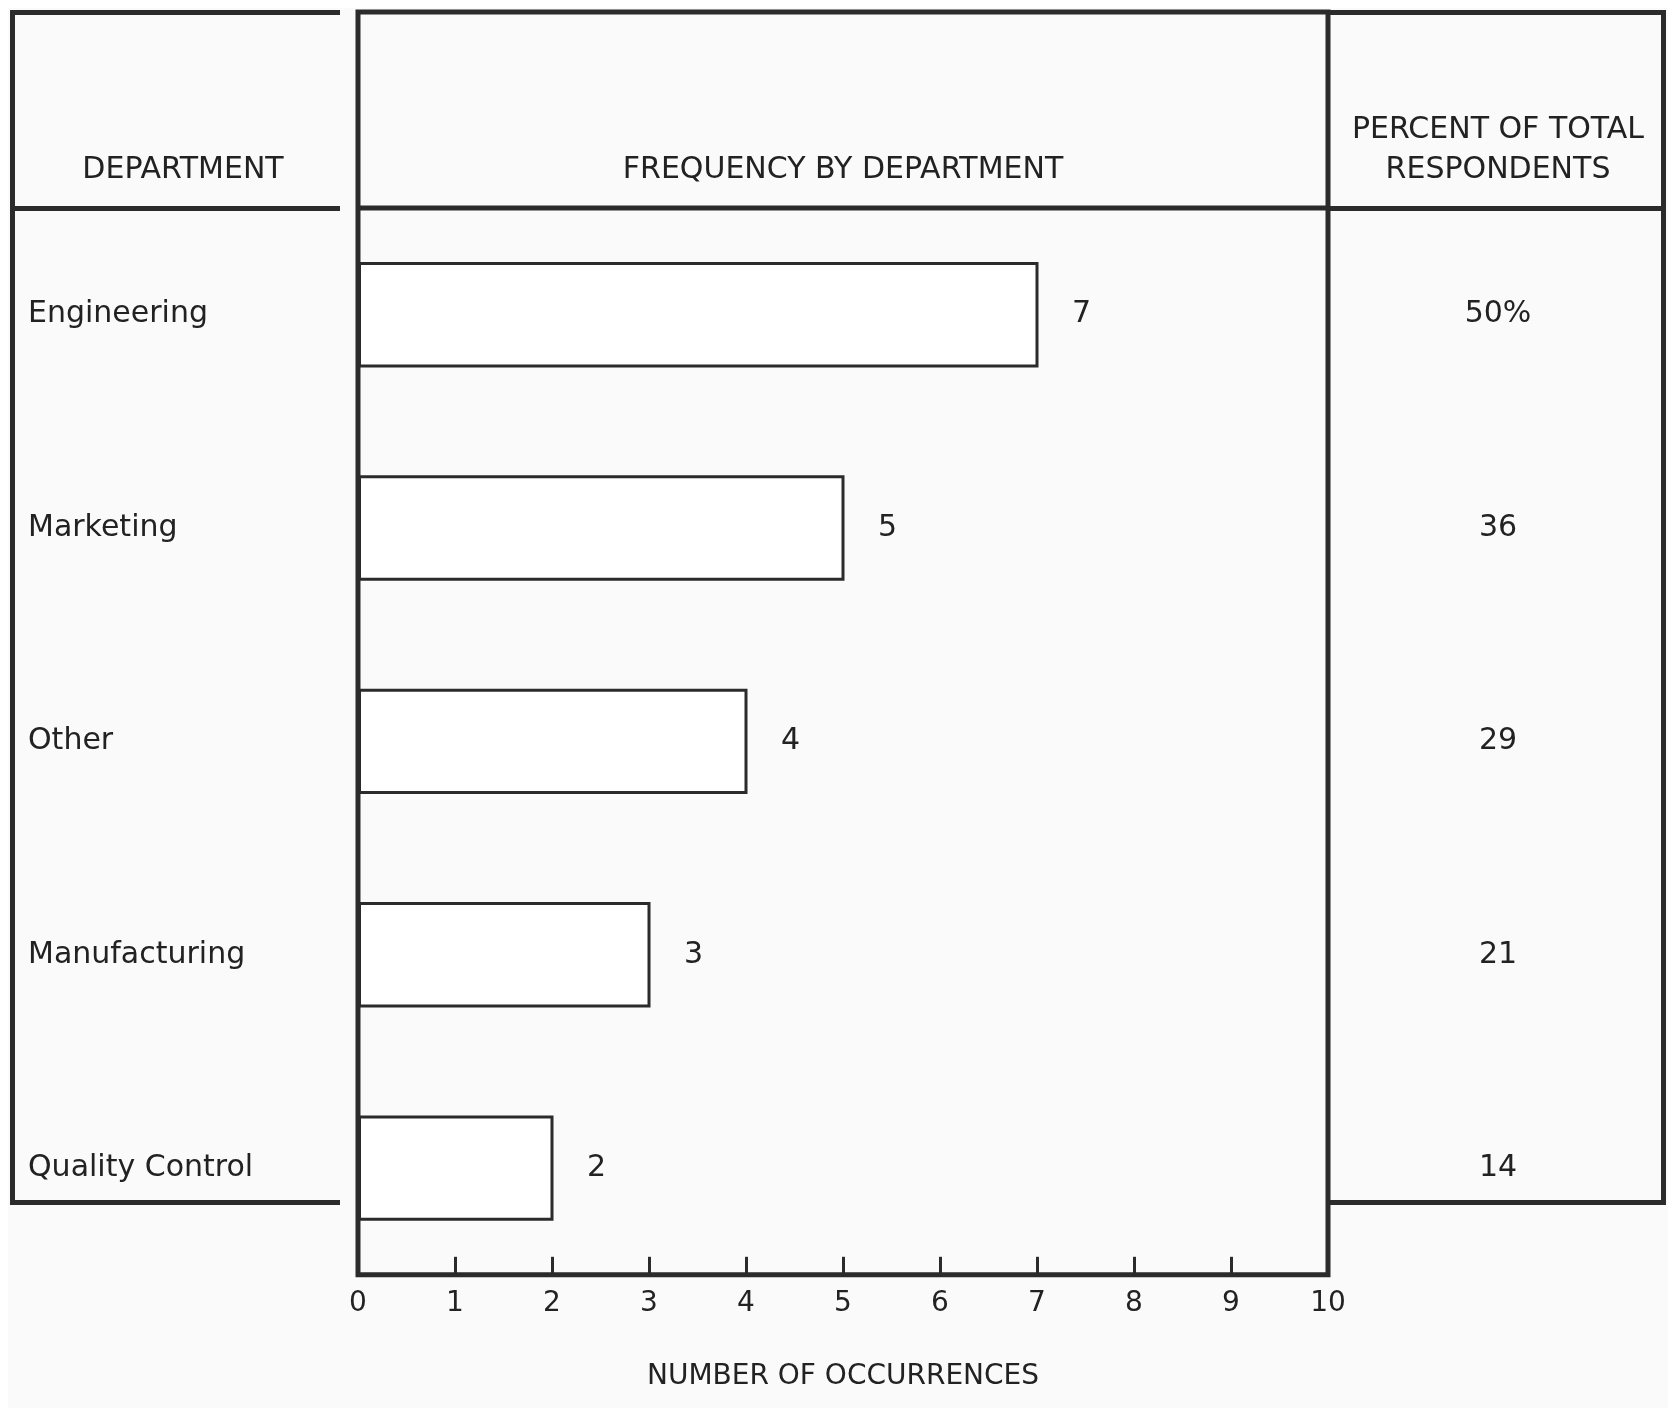 Image resolution: width=1676 pixels, height=1420 pixels. I want to click on x-tick-label: 0, so click(358, 1301).